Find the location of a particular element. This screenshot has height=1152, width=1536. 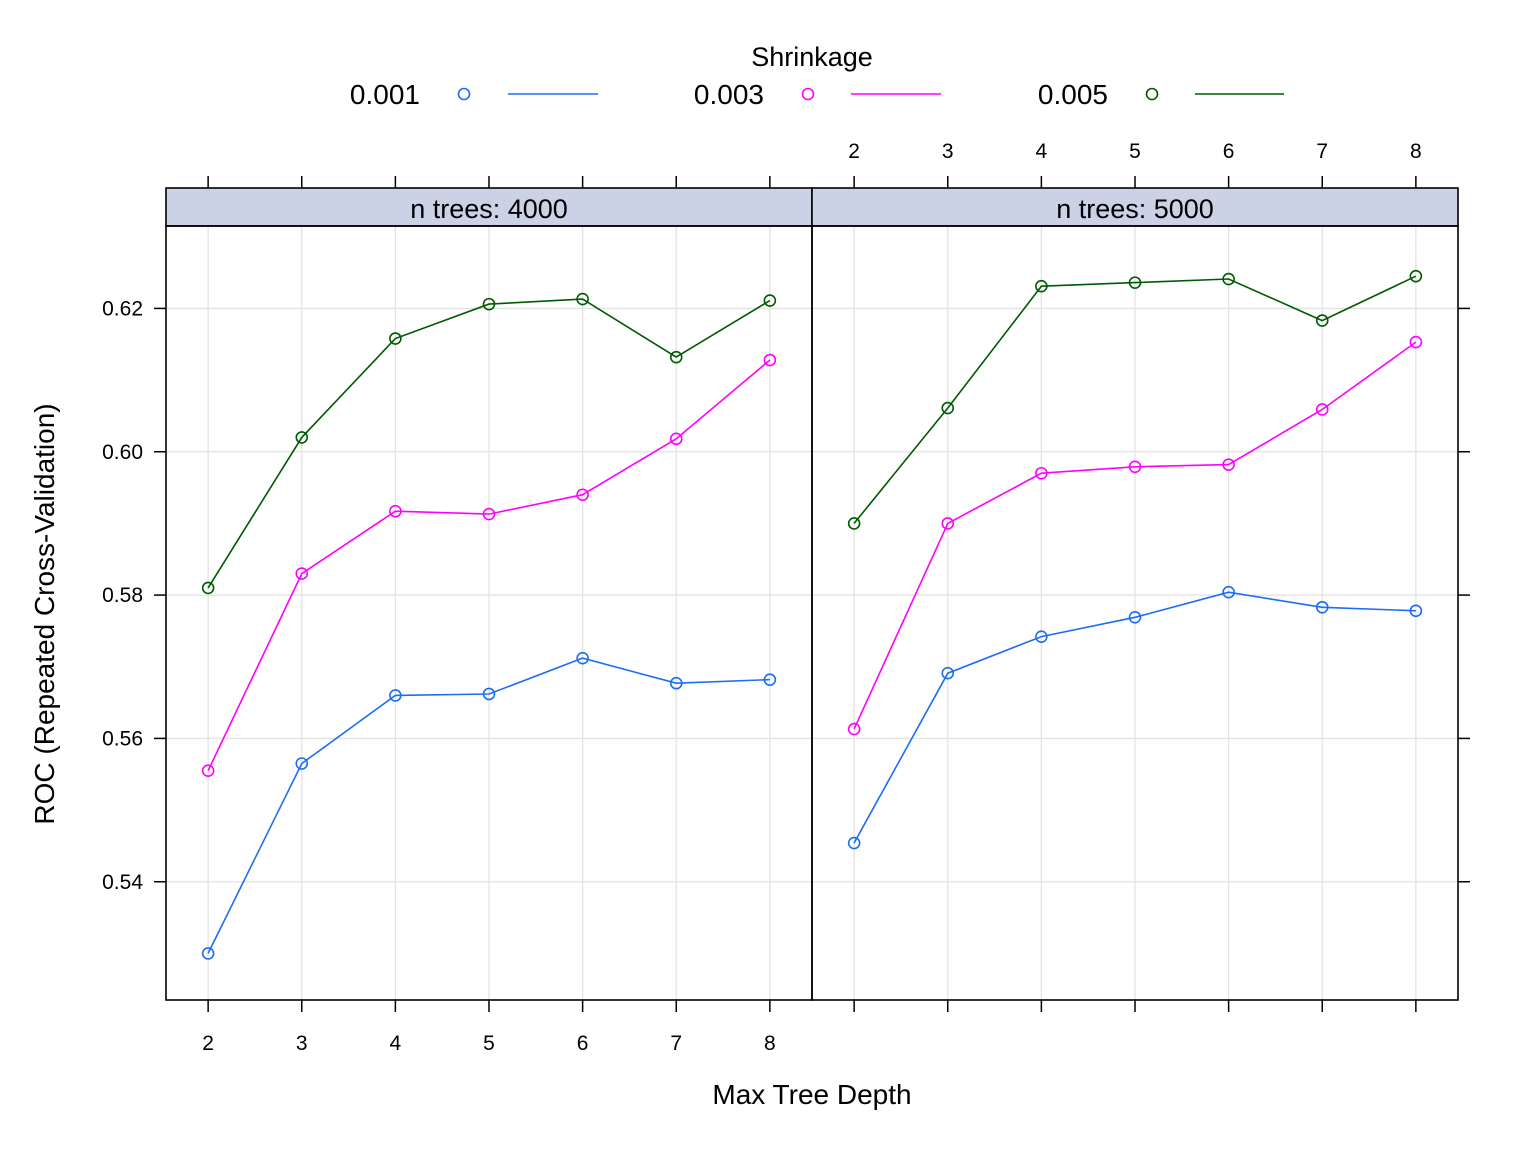

point-0.001-depth-8-panel-2 is located at coordinates (1416, 611).